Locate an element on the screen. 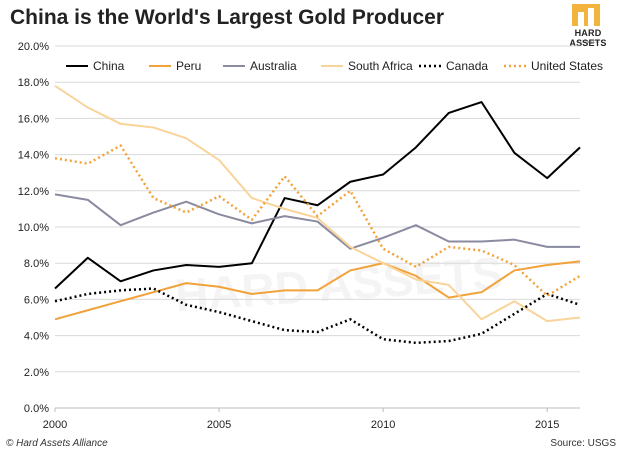 This screenshot has height=457, width=624. y-tick-label: 0.0% is located at coordinates (36, 409).